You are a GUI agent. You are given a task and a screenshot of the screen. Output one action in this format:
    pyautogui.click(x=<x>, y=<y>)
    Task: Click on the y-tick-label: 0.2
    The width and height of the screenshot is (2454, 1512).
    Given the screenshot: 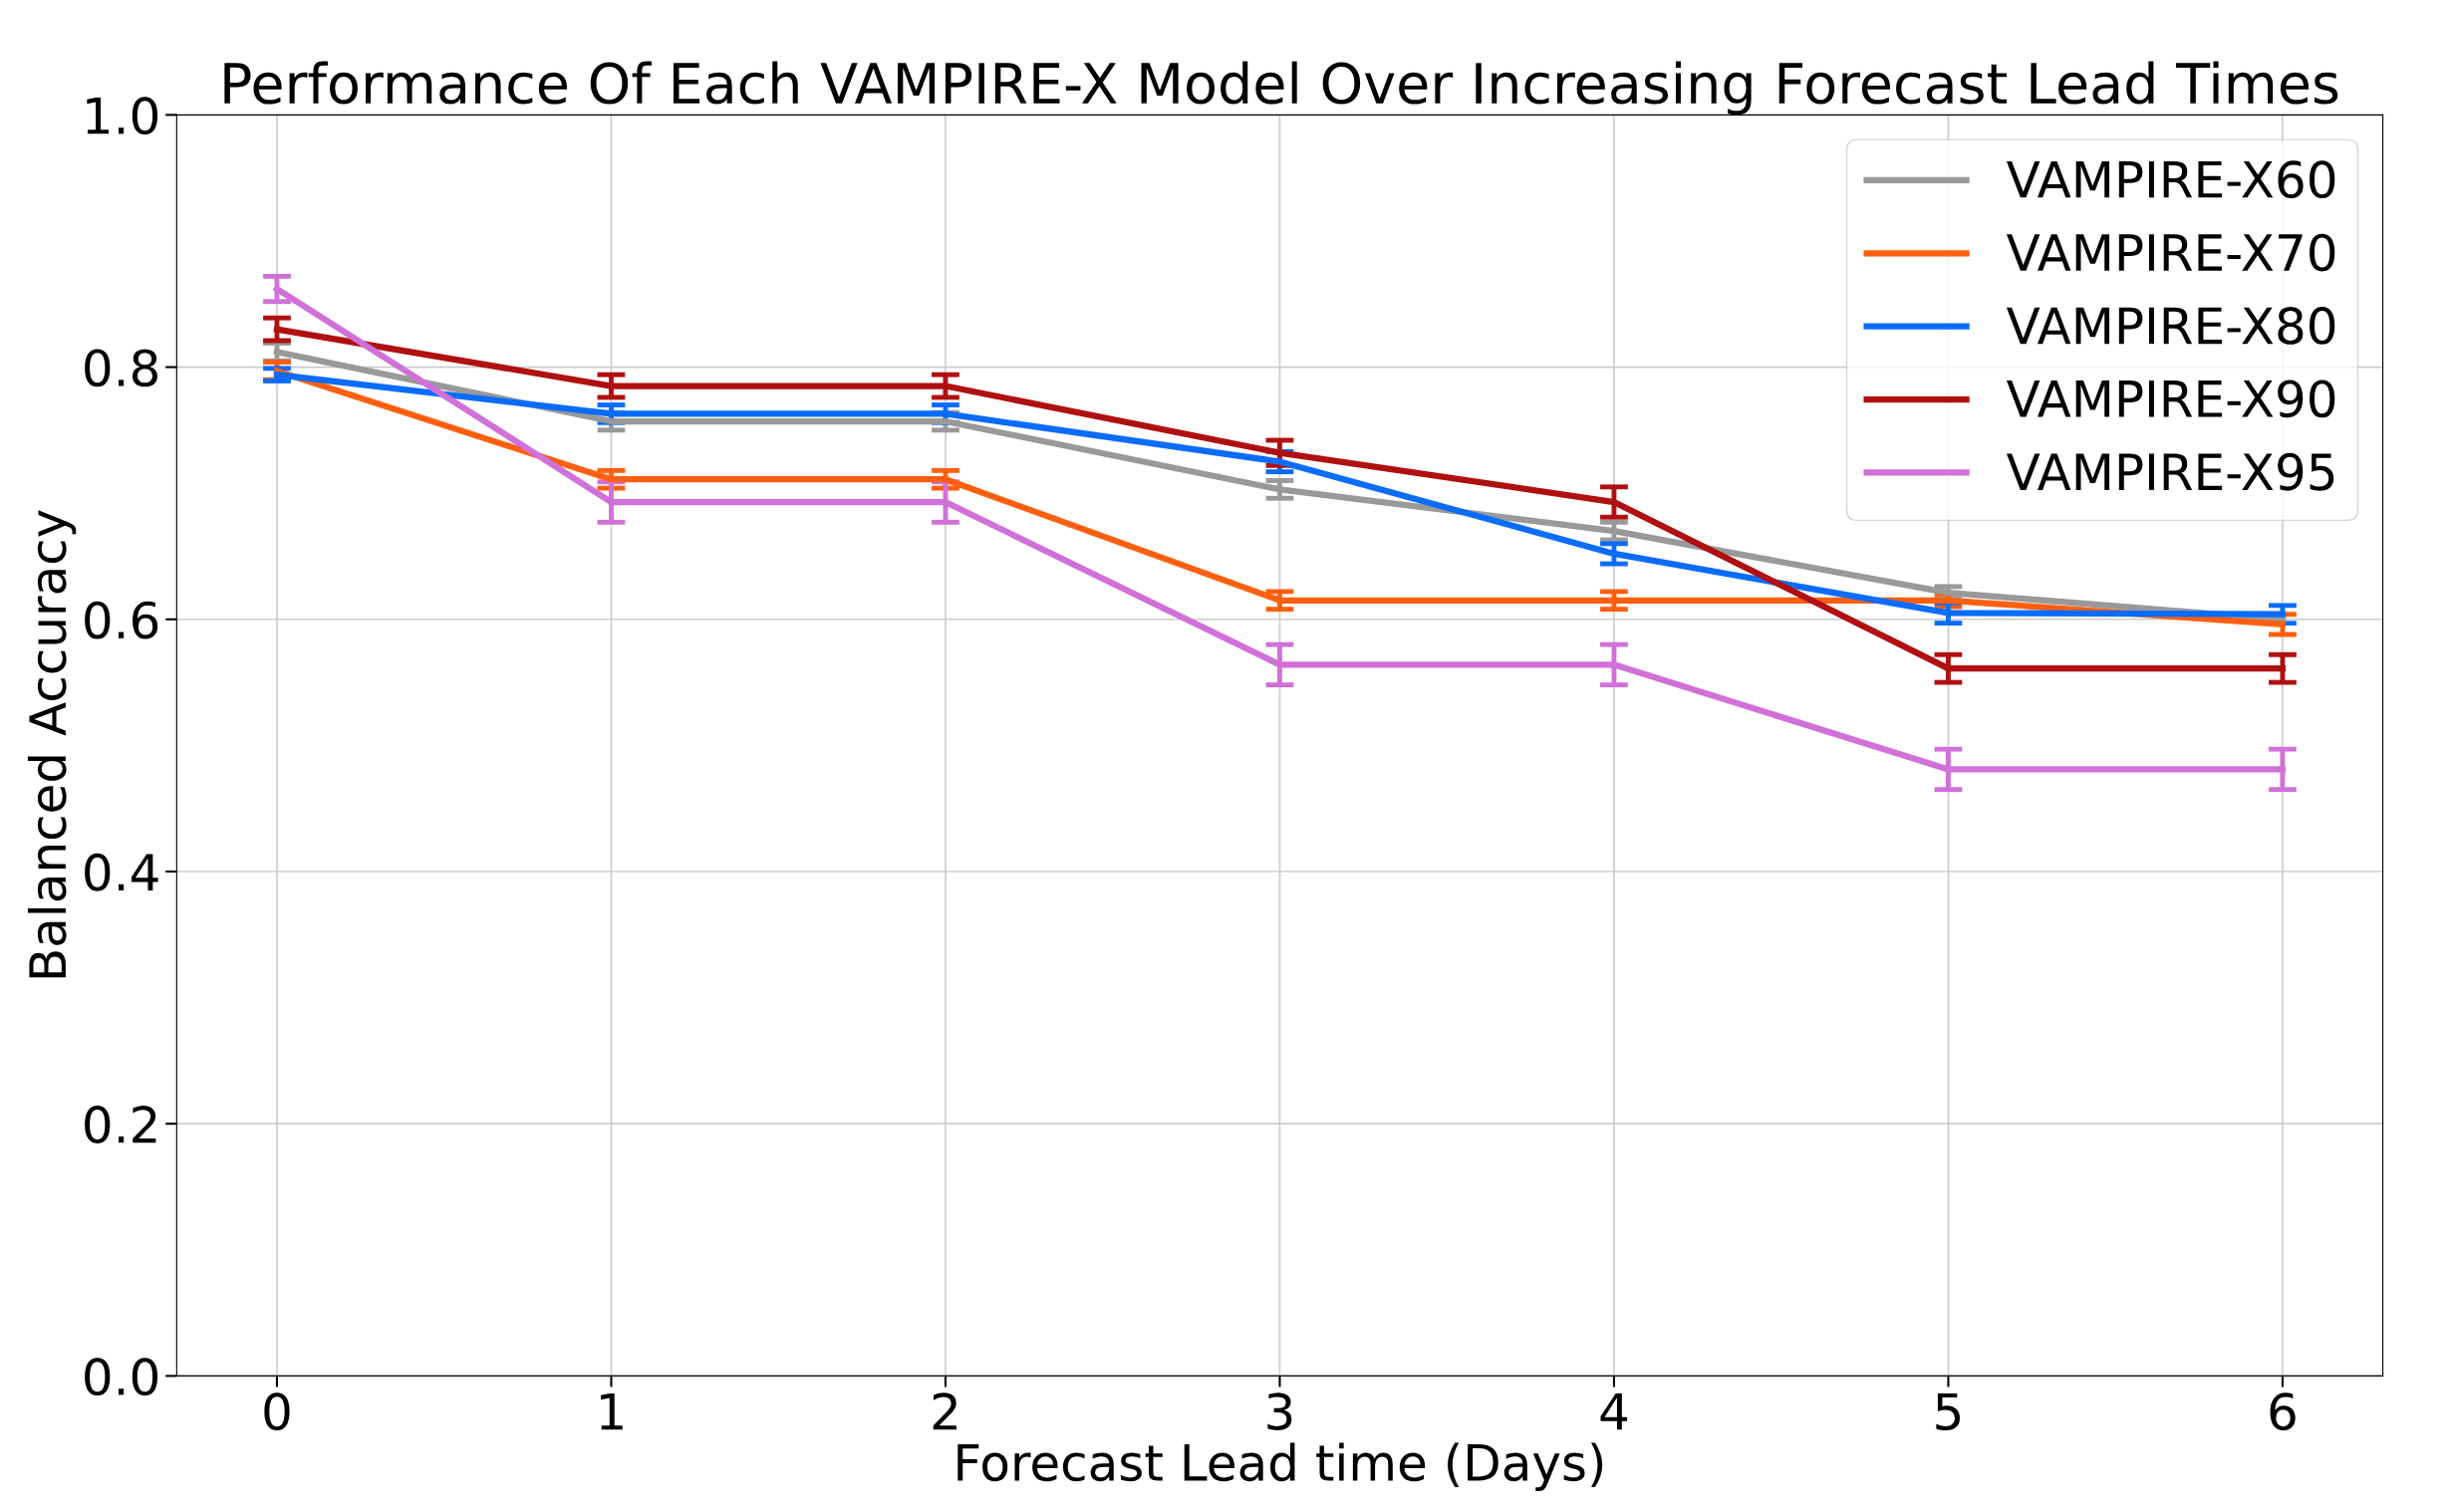 What is the action you would take?
    pyautogui.click(x=120, y=1125)
    